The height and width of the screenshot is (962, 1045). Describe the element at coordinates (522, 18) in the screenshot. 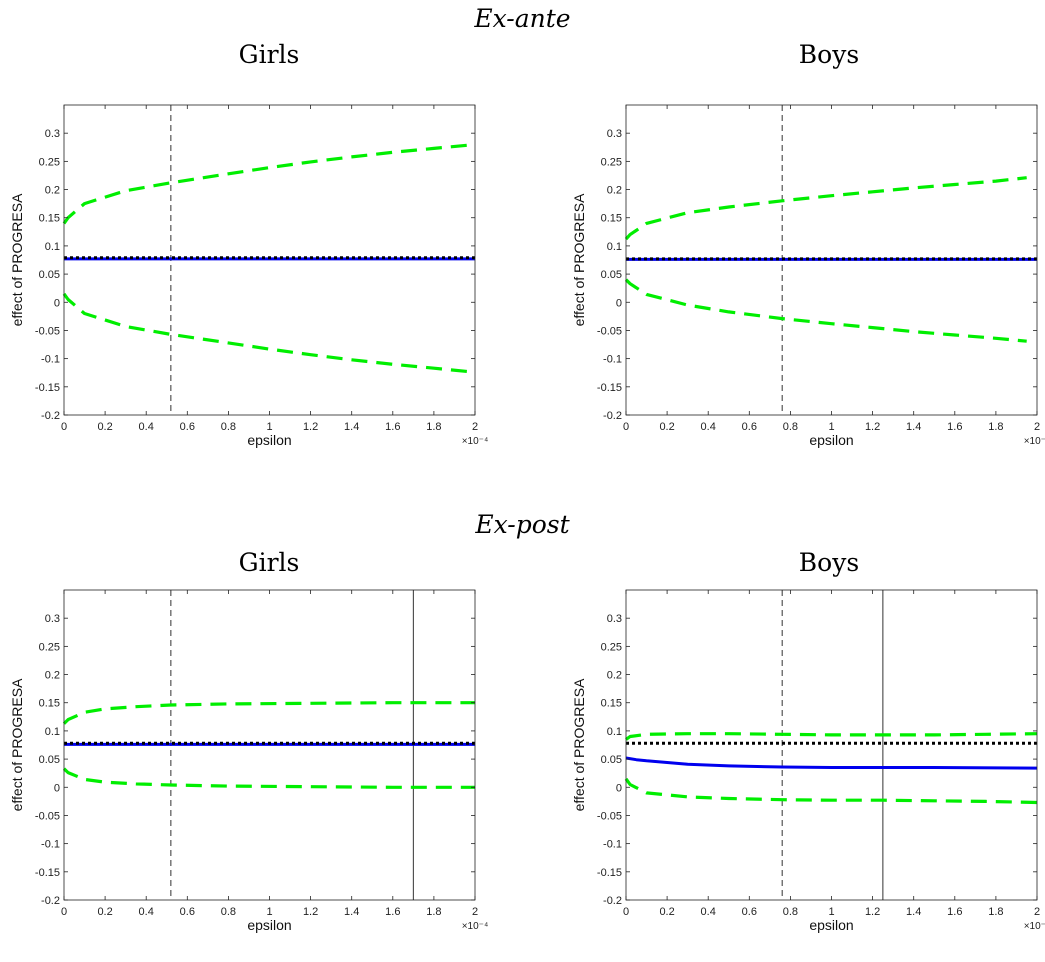

I see `section-title-ex-ante: Ex-ante` at that location.